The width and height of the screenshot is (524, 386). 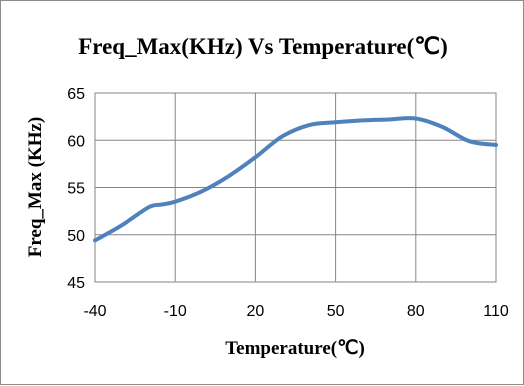 I want to click on y-axis-label: Freq_Max (KHz), so click(x=35, y=187).